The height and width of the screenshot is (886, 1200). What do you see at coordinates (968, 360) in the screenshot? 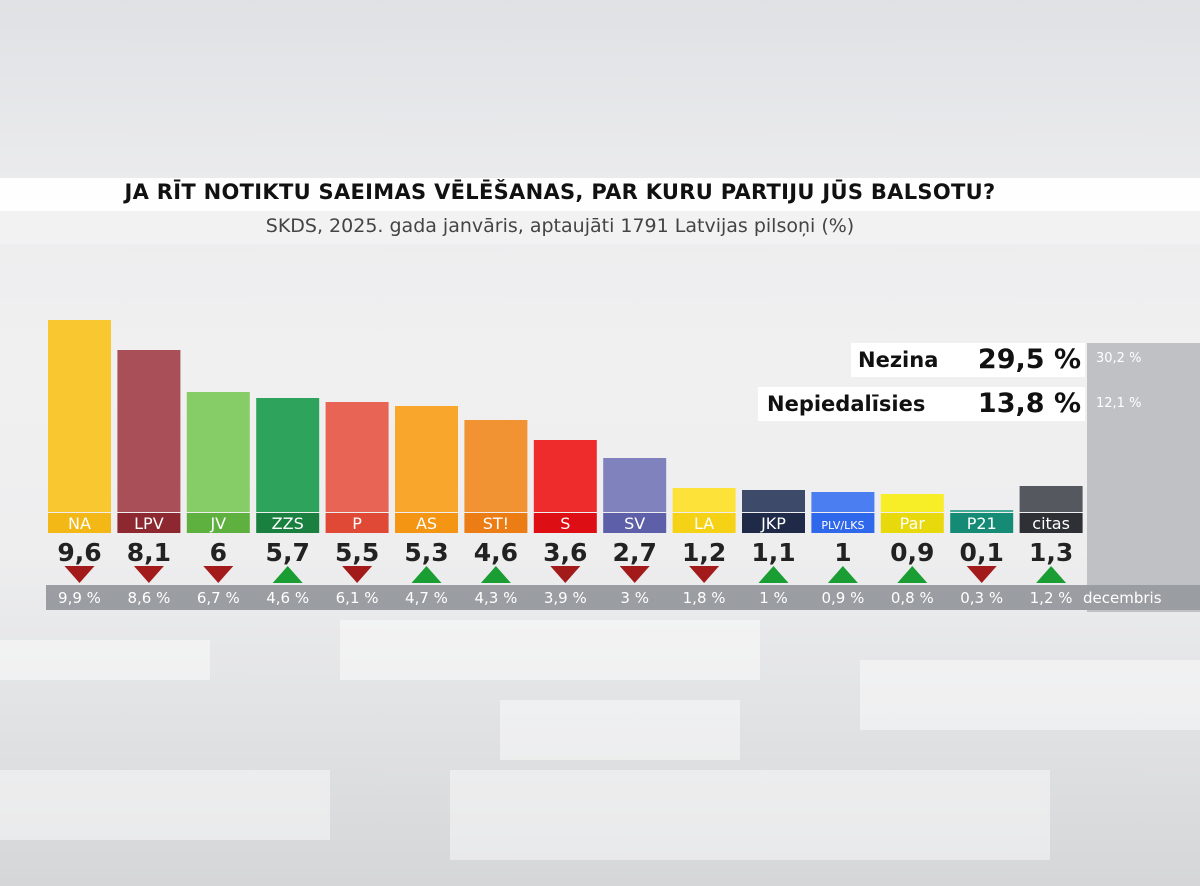
I see `undecided-box: Nezina 29,5 %` at bounding box center [968, 360].